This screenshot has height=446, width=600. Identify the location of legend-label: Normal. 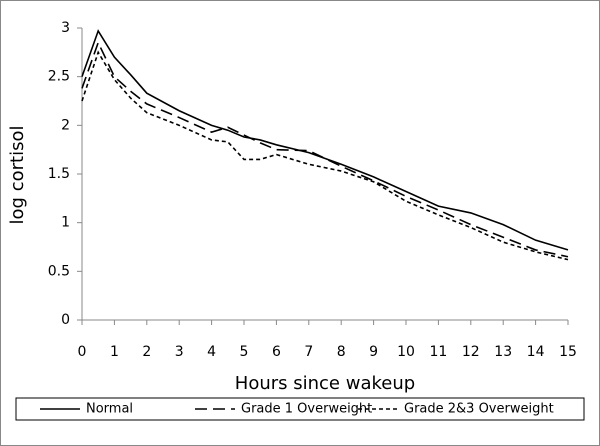
(109, 409).